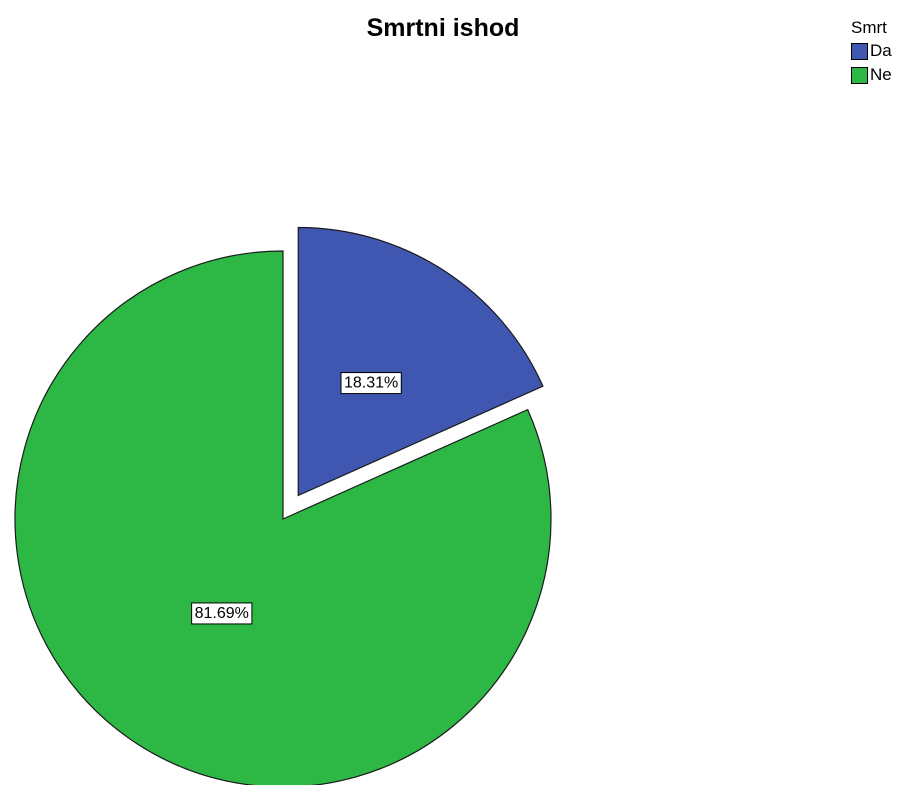  What do you see at coordinates (881, 50) in the screenshot?
I see `legend-label-da: Da` at bounding box center [881, 50].